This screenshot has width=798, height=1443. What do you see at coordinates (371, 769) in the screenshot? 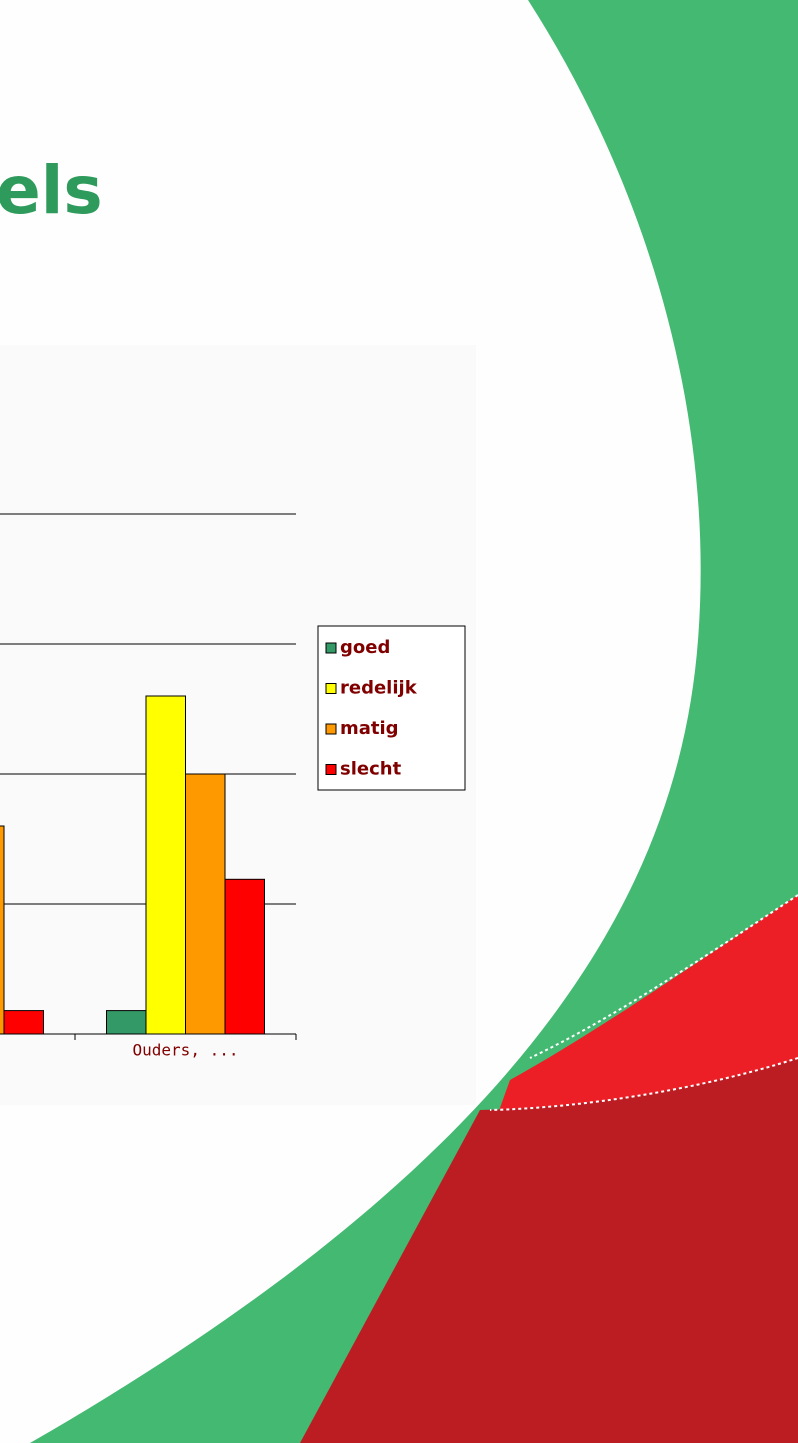
I see `legend-label: slecht` at bounding box center [371, 769].